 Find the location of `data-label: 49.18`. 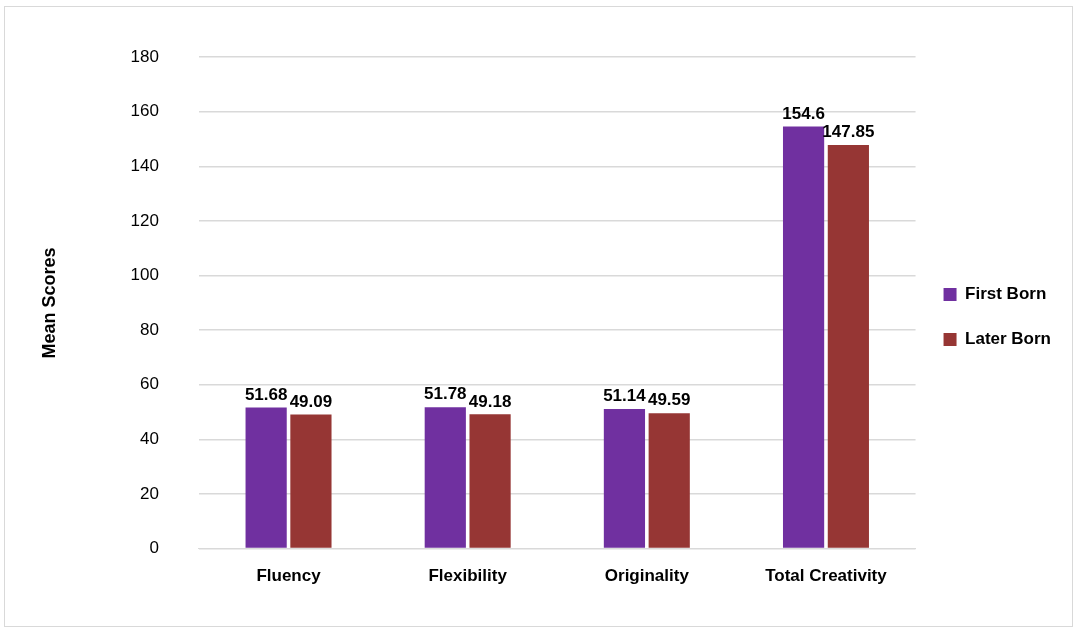

data-label: 49.18 is located at coordinates (490, 401).